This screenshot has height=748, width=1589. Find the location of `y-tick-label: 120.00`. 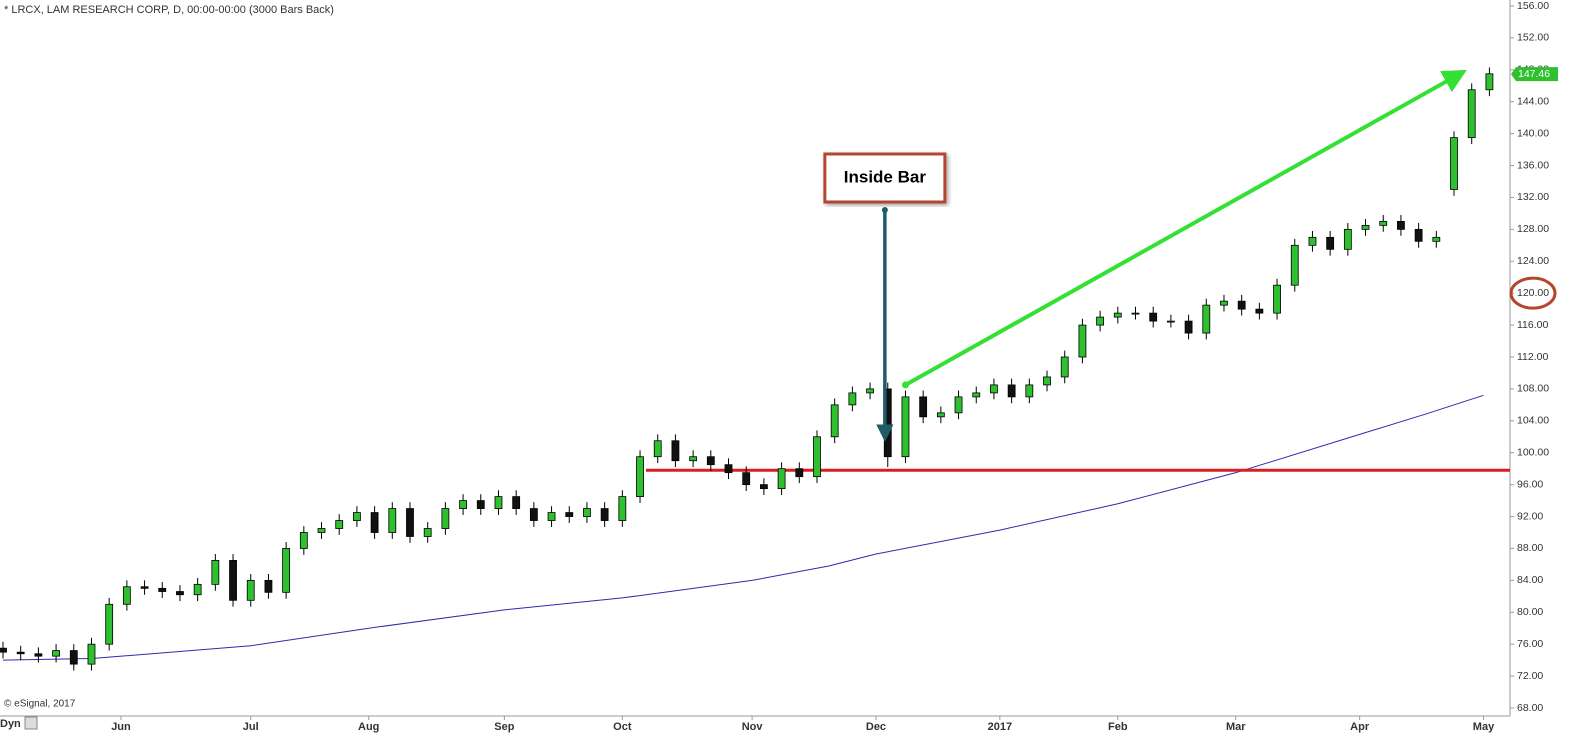

y-tick-label: 120.00 is located at coordinates (1533, 293).